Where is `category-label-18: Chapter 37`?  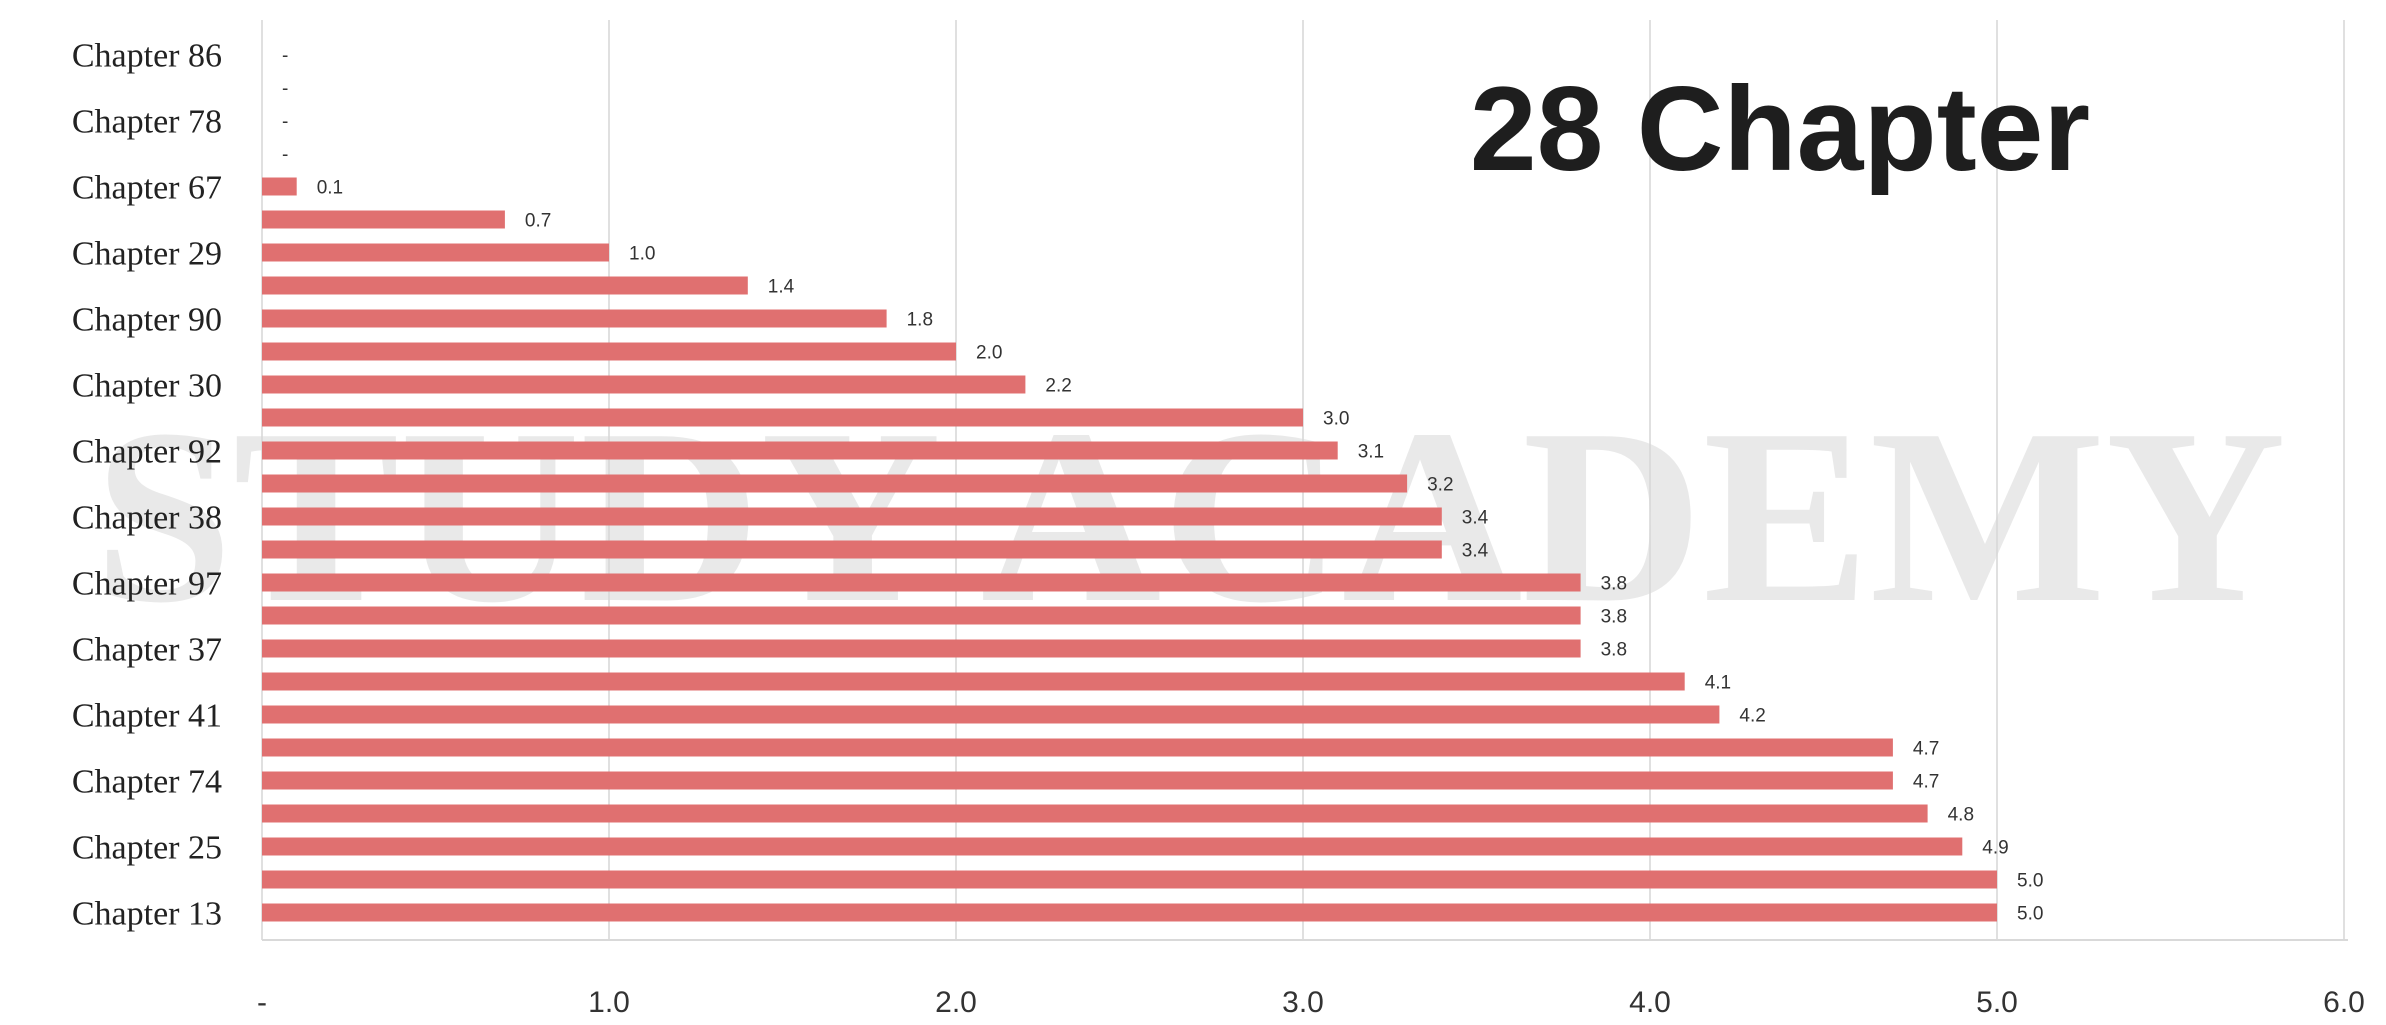
category-label-18: Chapter 37 is located at coordinates (147, 650).